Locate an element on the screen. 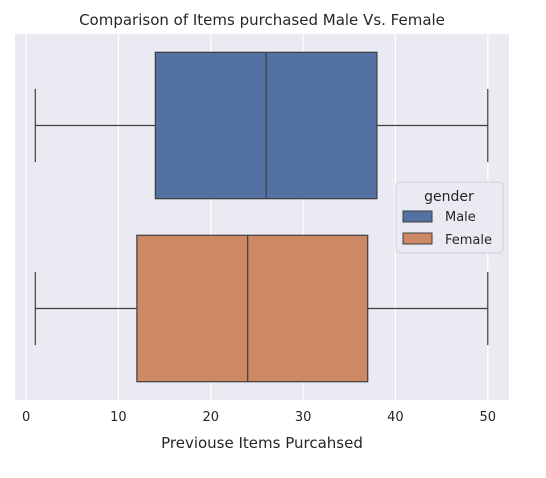 Image resolution: width=546 pixels, height=478 pixels. x-axis-ticks: 0 10 20 30 40 50 is located at coordinates (259, 417).